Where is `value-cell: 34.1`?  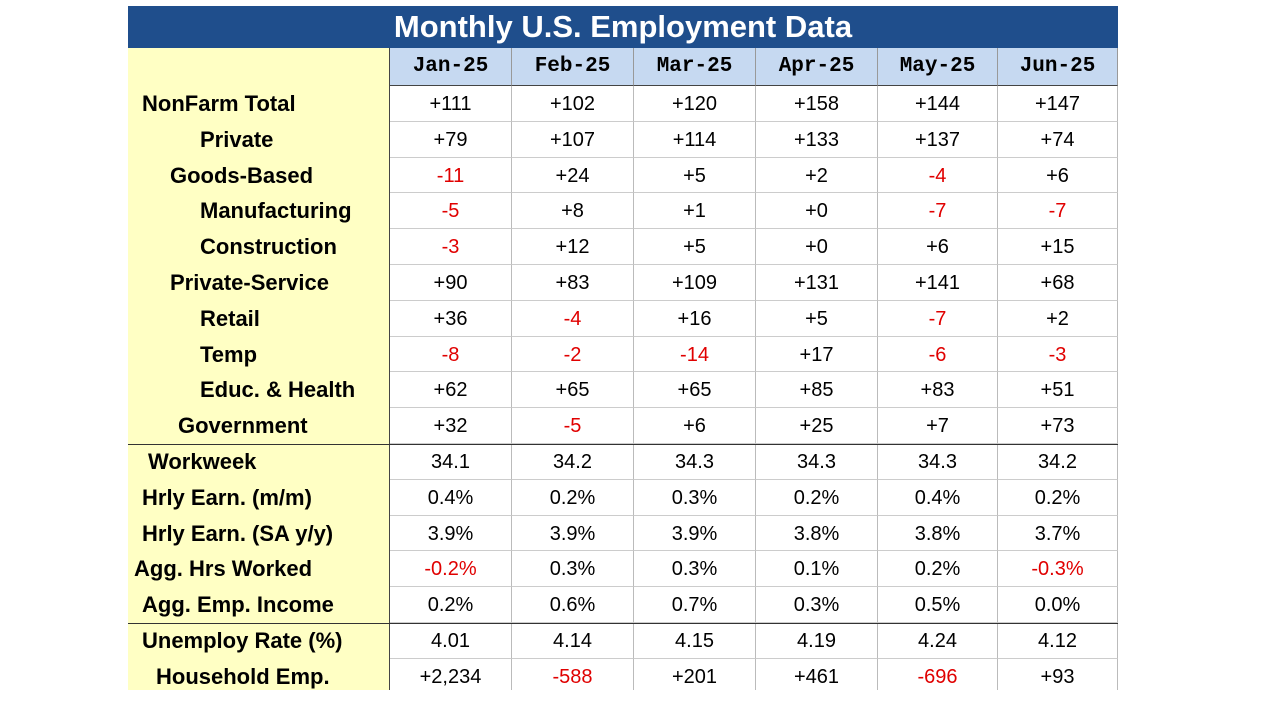
value-cell: 34.1 is located at coordinates (451, 462).